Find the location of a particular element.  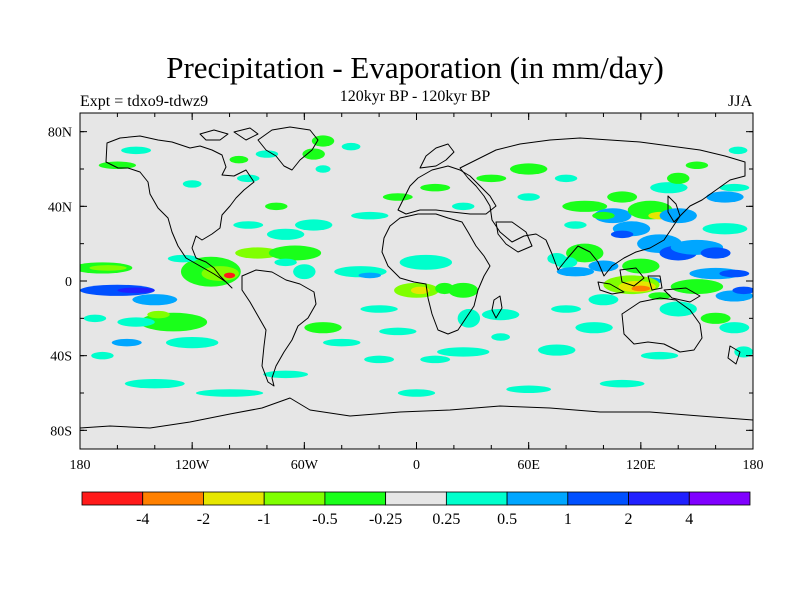

colorbar-label: -1 is located at coordinates (264, 519).